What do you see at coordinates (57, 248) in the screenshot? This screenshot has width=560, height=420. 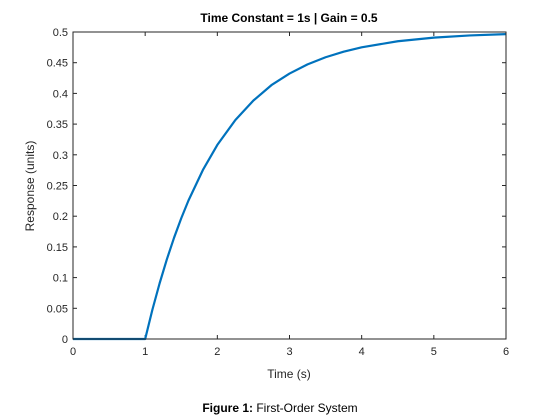 I see `y-tick-label: 0.15` at bounding box center [57, 248].